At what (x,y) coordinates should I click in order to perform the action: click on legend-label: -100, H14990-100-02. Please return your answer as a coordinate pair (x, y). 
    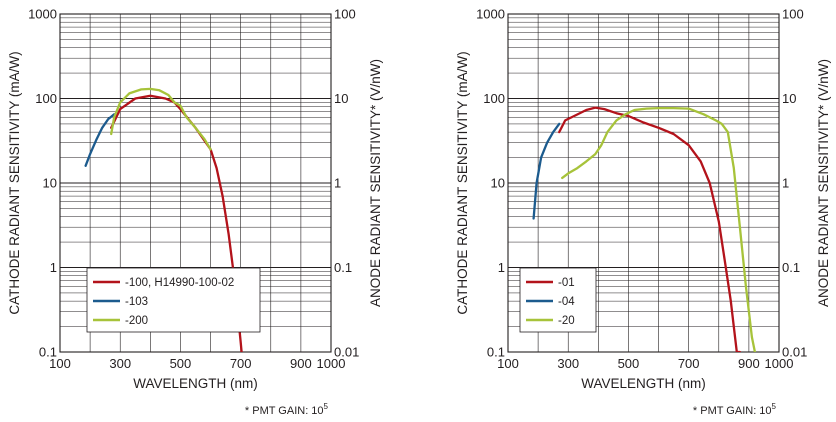
    Looking at the image, I should click on (179, 283).